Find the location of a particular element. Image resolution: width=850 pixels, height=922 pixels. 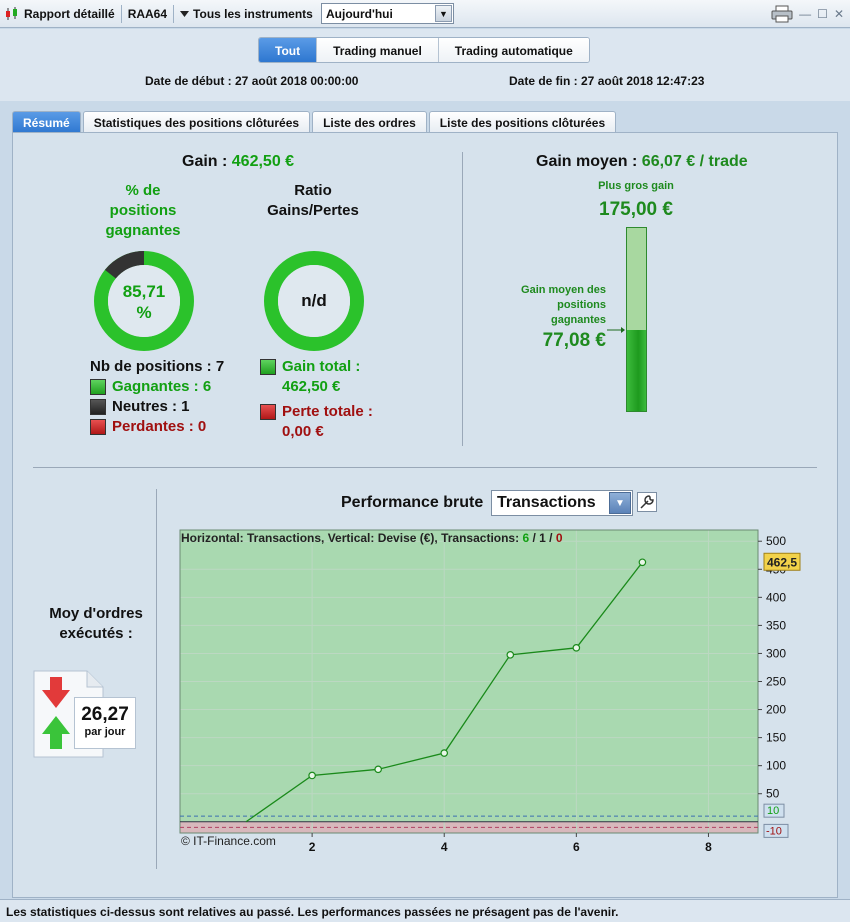

minimize-icon: — is located at coordinates (805, 14).